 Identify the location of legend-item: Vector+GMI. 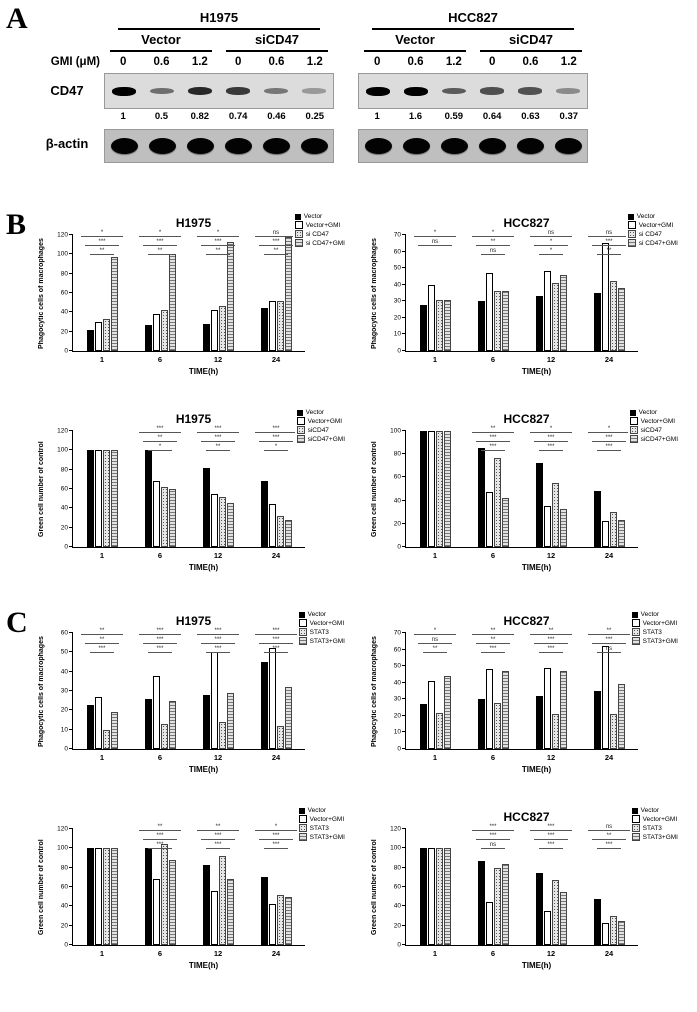
(321, 623).